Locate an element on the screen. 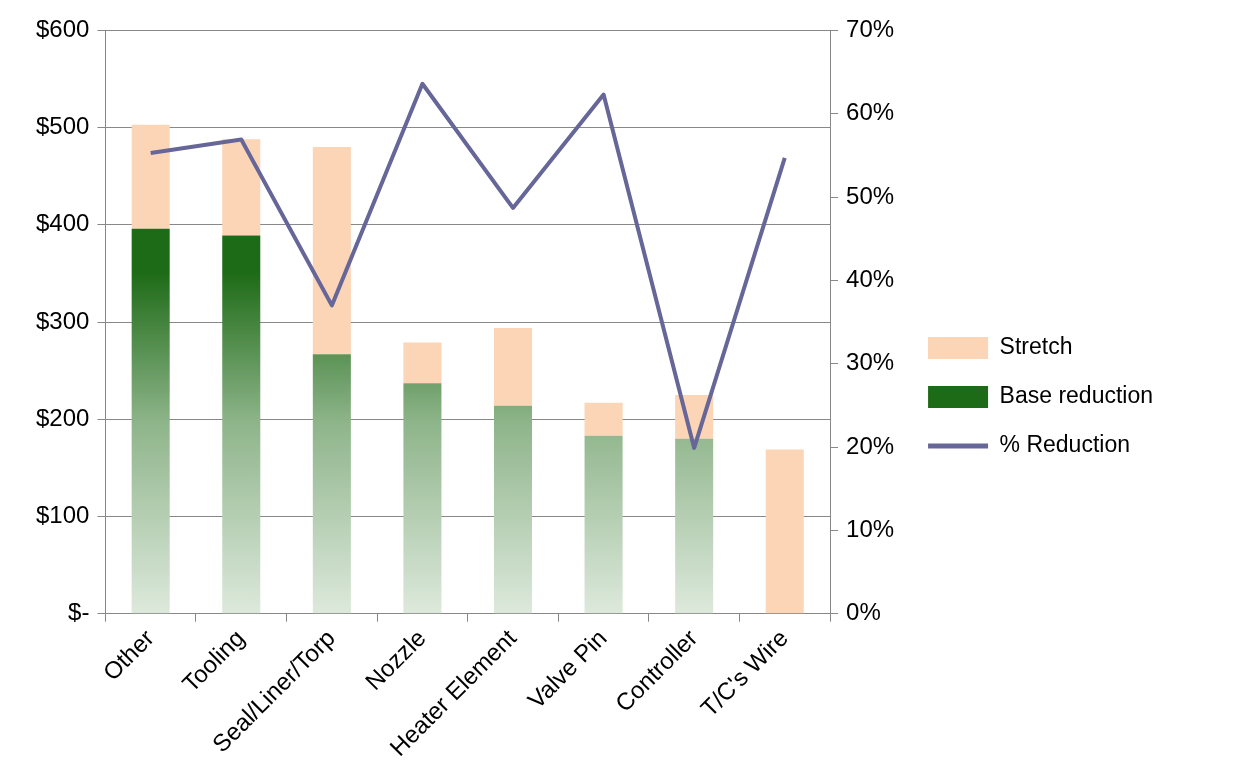 Image resolution: width=1241 pixels, height=784 pixels. y2-tick-label: 10% is located at coordinates (870, 529).